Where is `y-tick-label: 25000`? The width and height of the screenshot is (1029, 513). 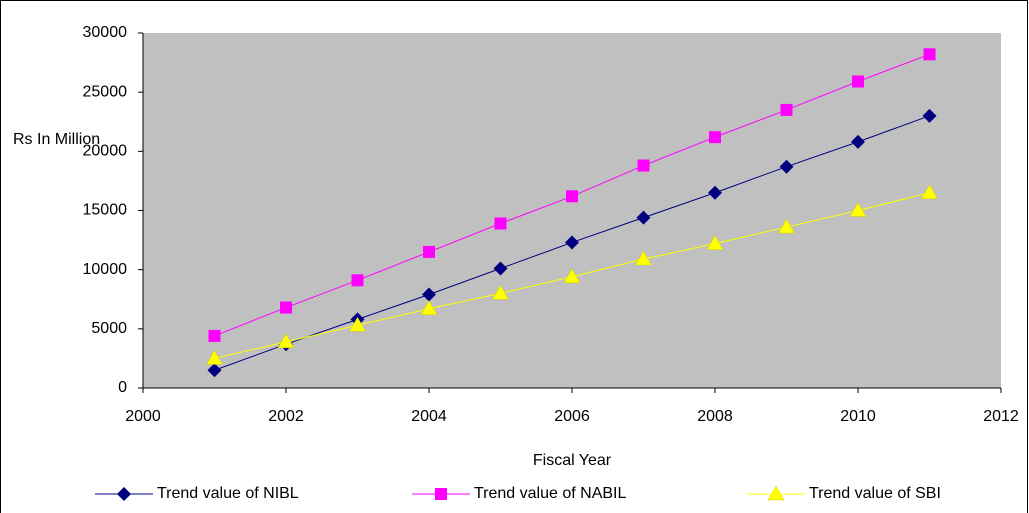 y-tick-label: 25000 is located at coordinates (105, 91).